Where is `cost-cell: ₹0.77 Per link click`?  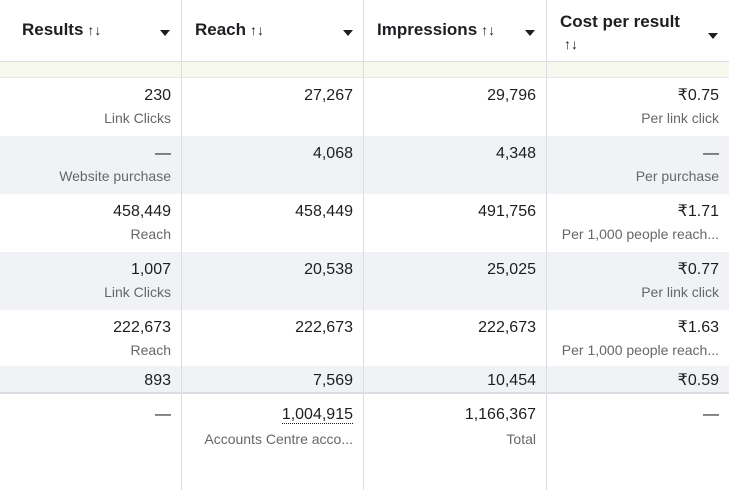
cost-cell: ₹0.77 Per link click is located at coordinates (680, 280).